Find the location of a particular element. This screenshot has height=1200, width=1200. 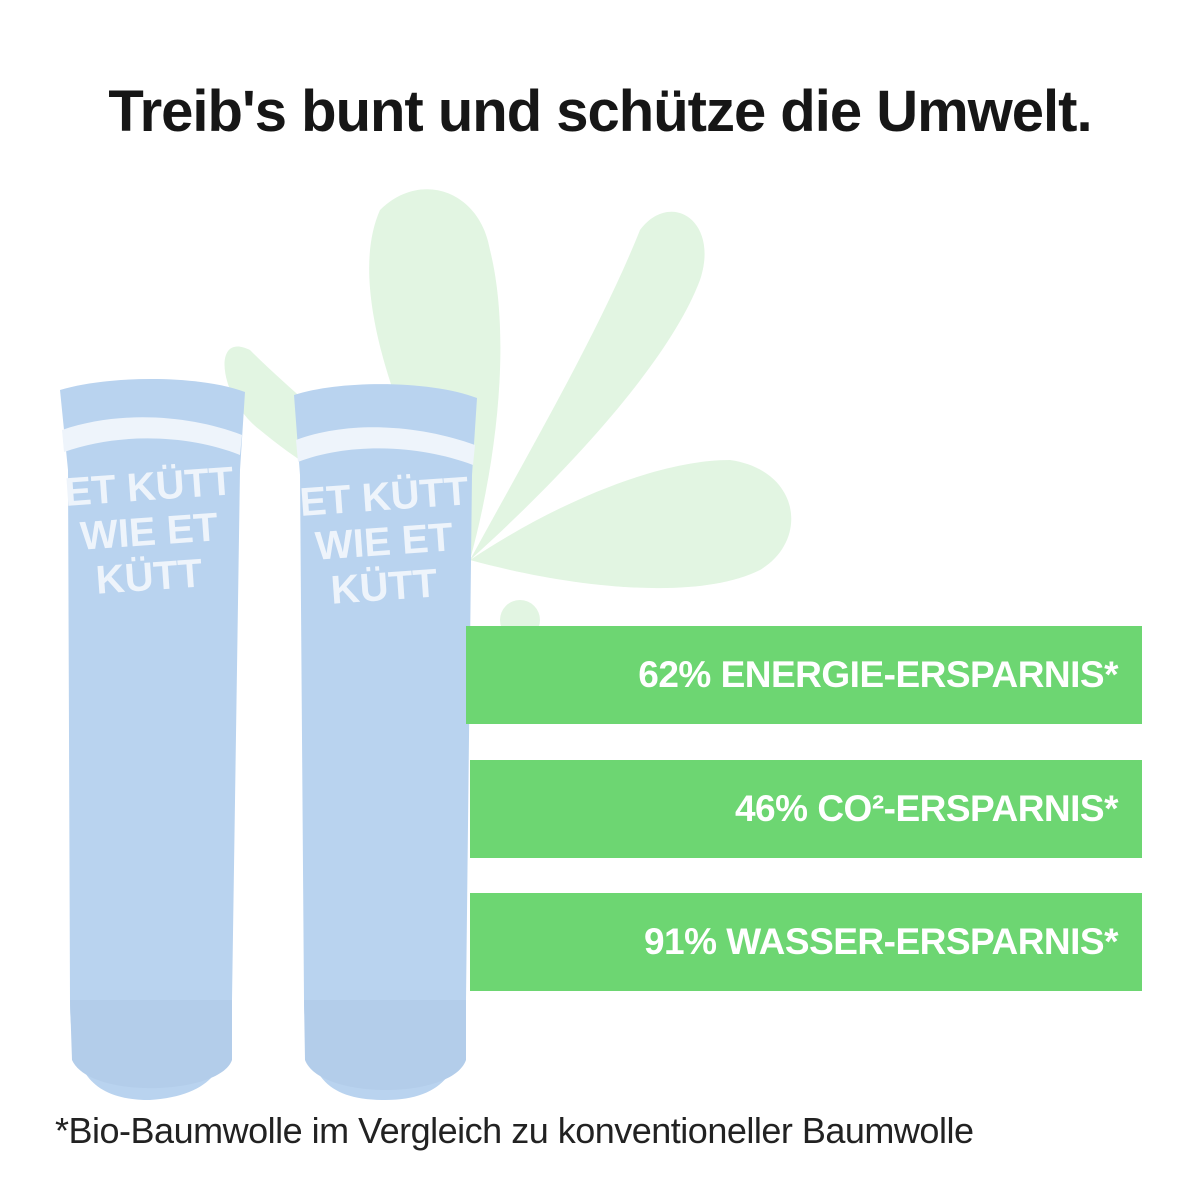

sock-right is located at coordinates (385, 742).